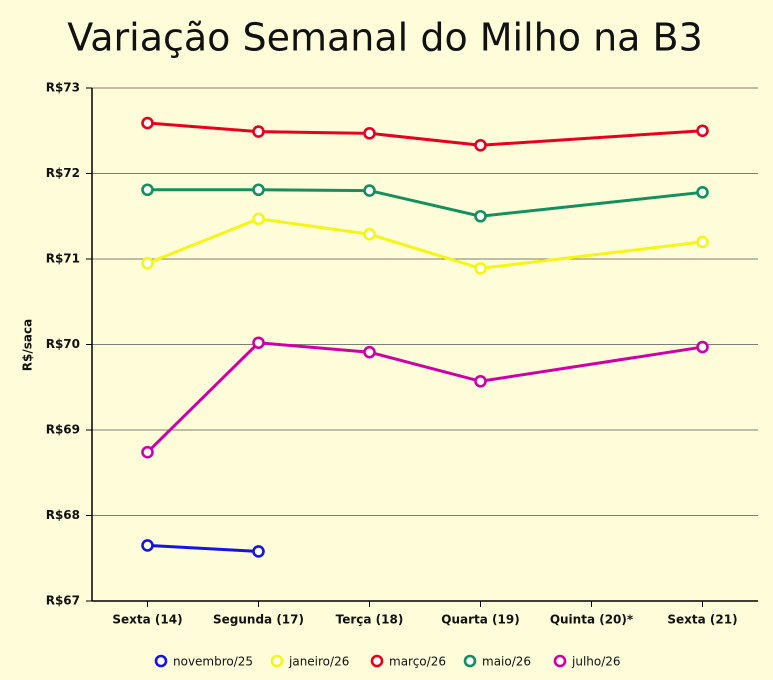 The image size is (773, 680). I want to click on y-axis-label: R$/saca, so click(28, 345).